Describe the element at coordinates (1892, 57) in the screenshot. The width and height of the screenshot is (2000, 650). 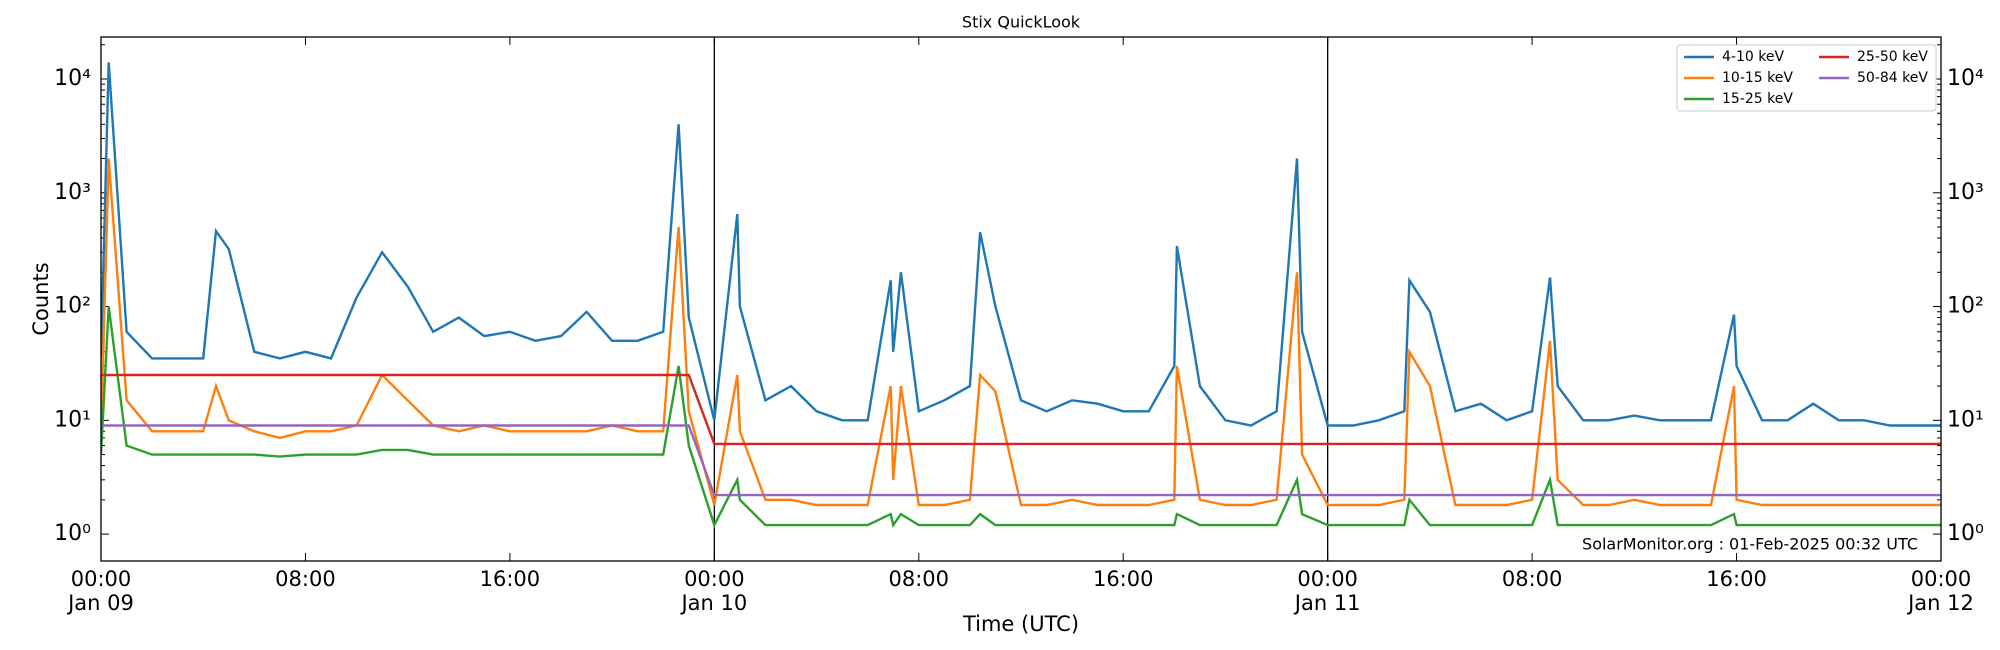
I see `legend-label: 25-50 keV` at that location.